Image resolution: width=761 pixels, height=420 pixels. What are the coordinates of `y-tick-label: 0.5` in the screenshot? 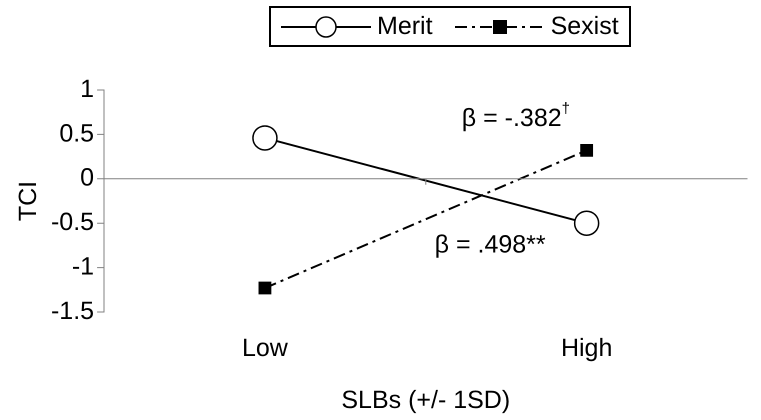 It's located at (76, 133).